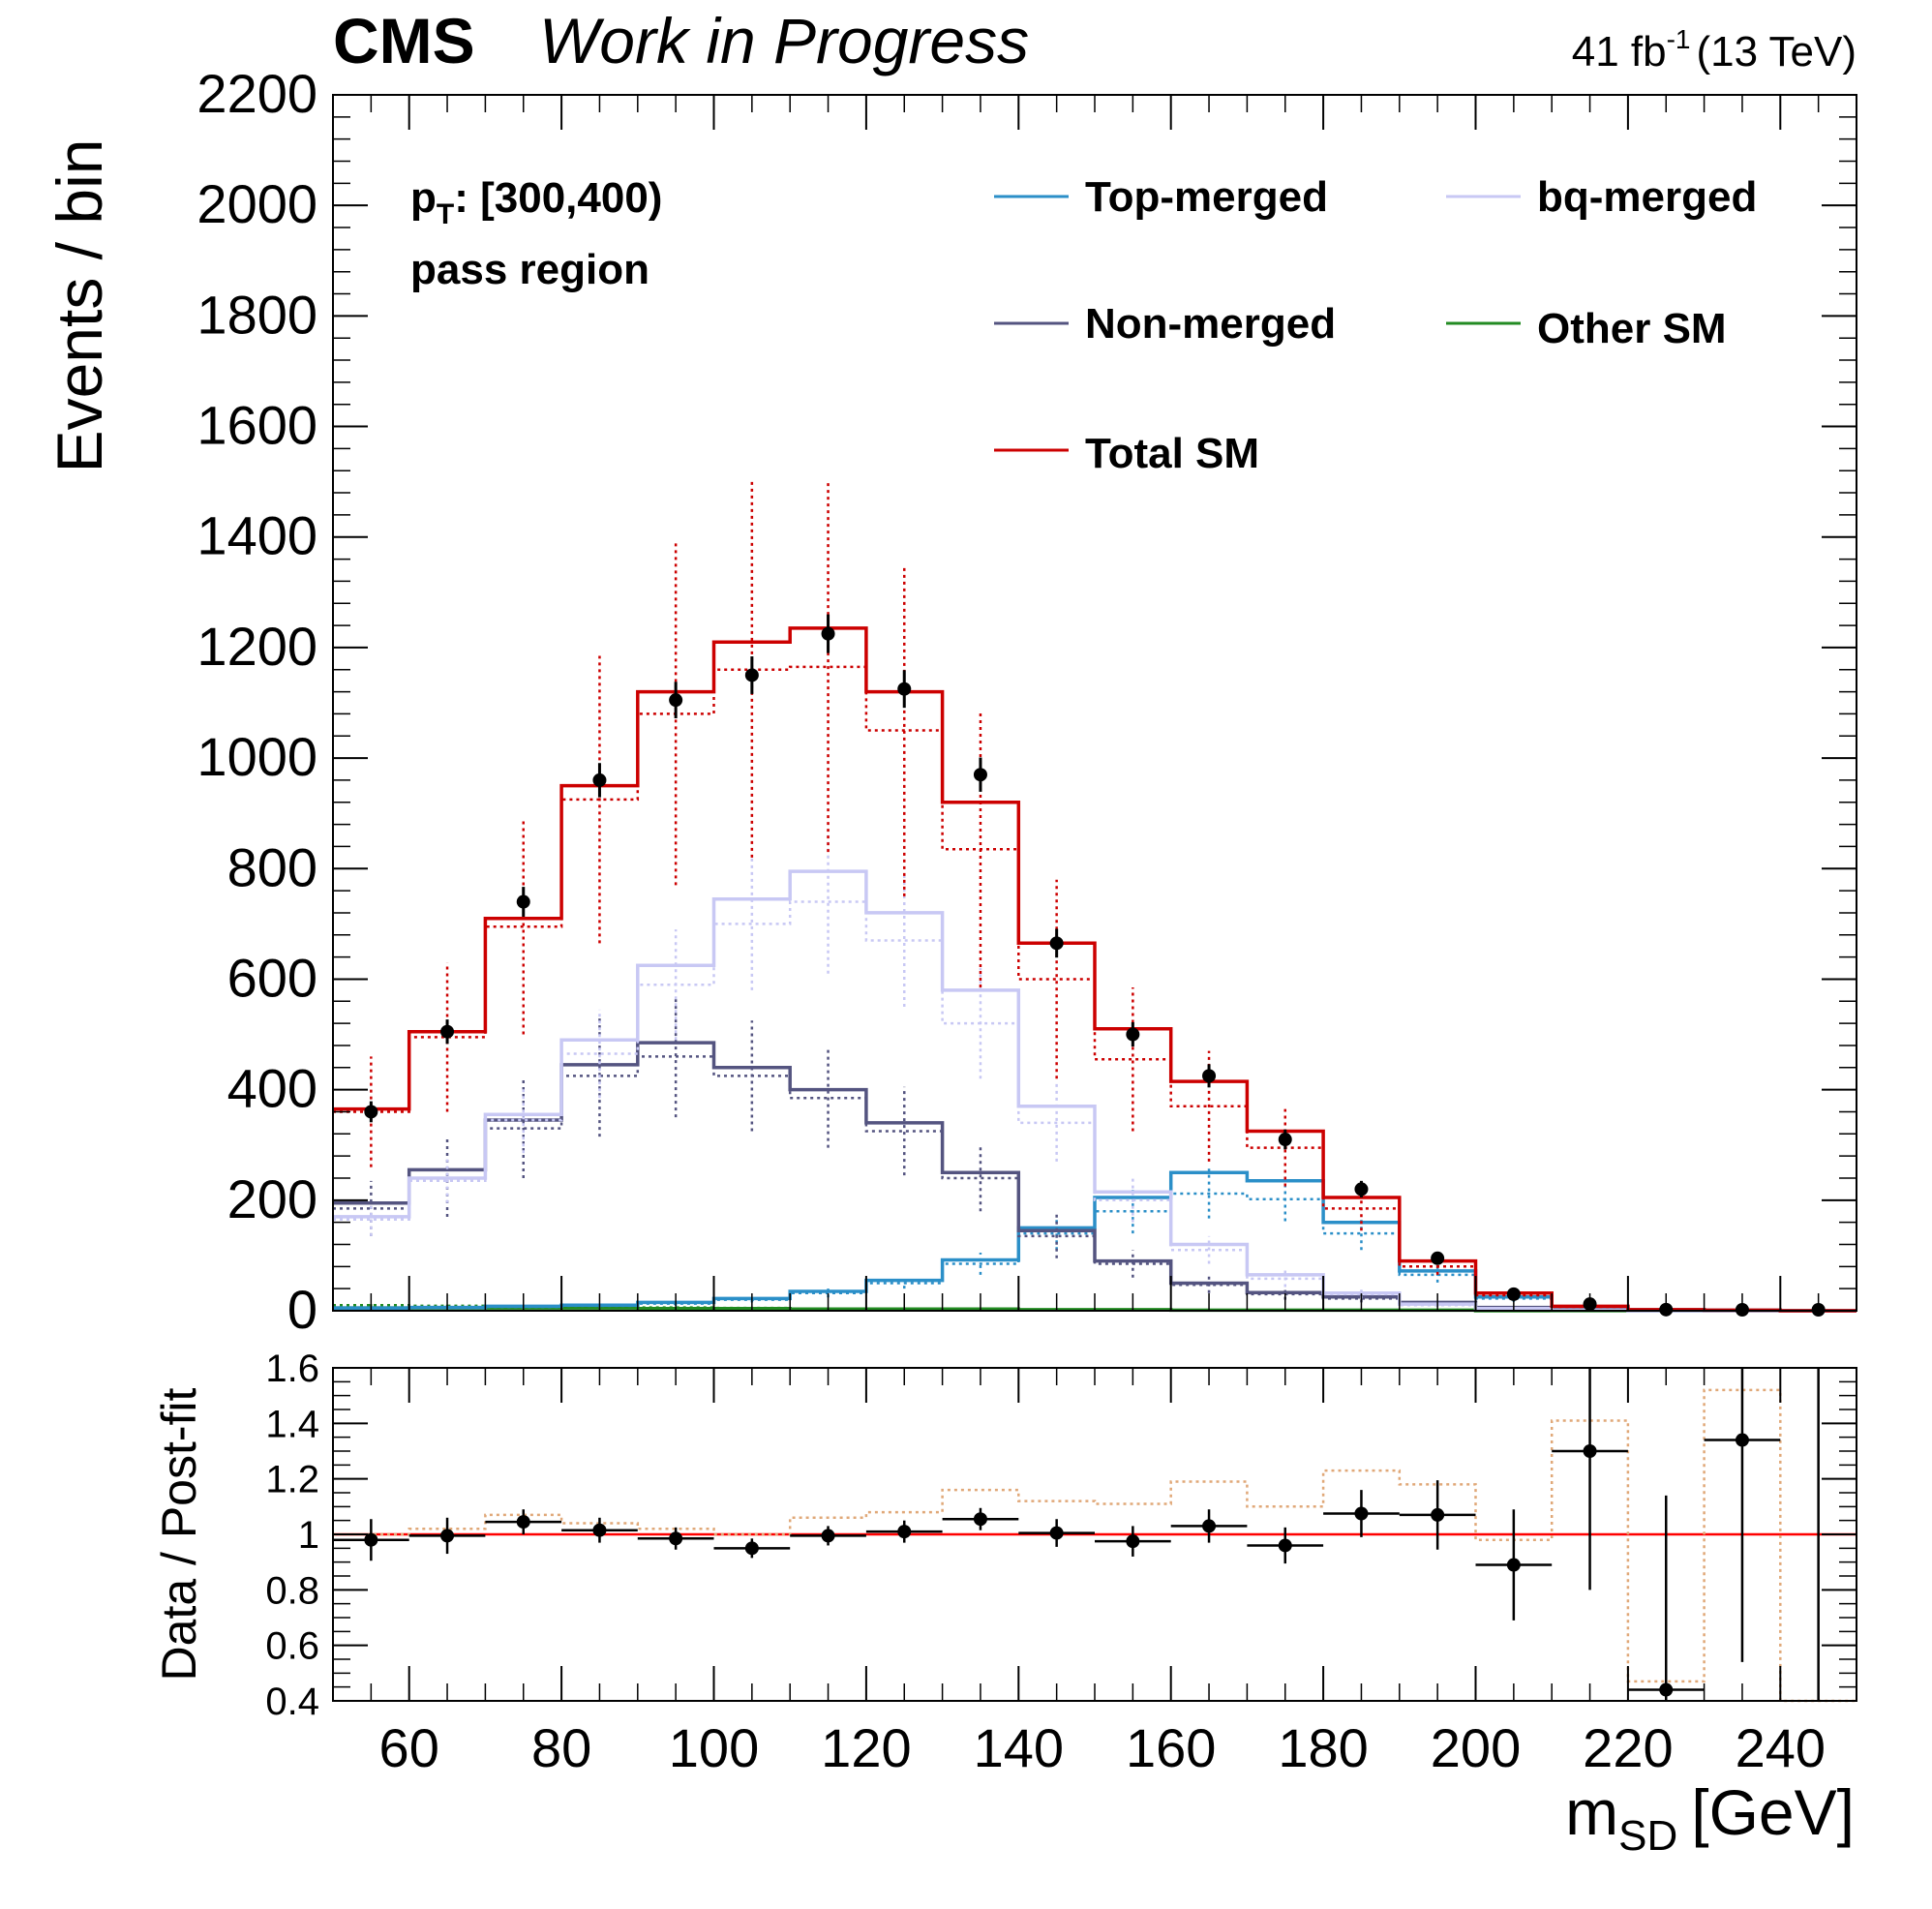  I want to click on ratio-content, so click(1095, 1535).